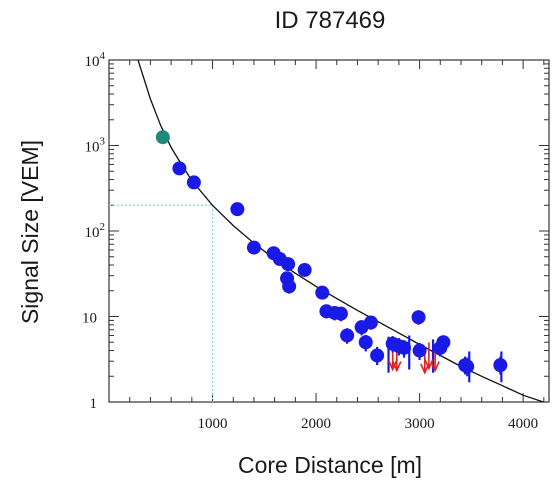 This screenshot has height=488, width=557. Describe the element at coordinates (95, 146) in the screenshot. I see `y-tick-label: 10³` at that location.